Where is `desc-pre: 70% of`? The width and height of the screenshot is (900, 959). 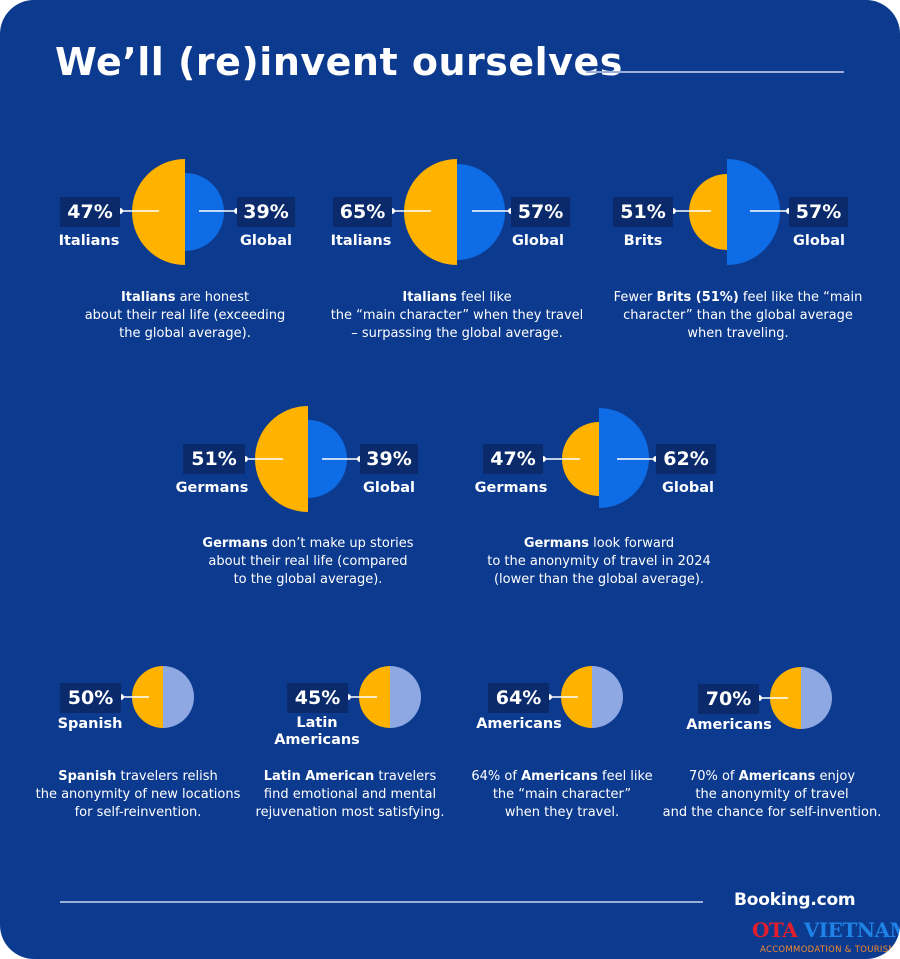 desc-pre: 70% of is located at coordinates (713, 776).